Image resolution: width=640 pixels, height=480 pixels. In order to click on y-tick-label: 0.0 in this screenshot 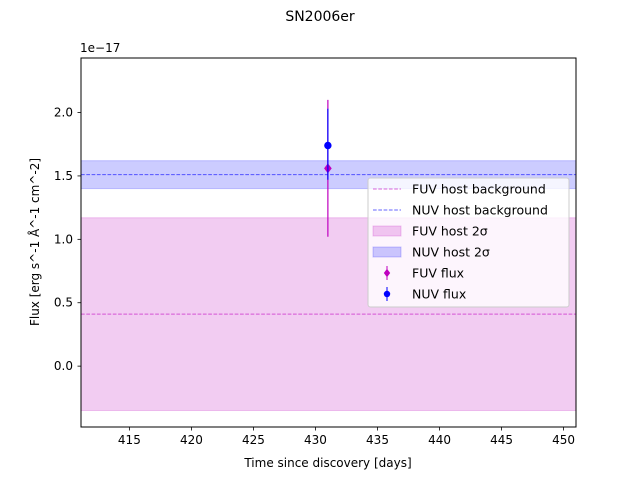, I will do `click(63, 366)`.